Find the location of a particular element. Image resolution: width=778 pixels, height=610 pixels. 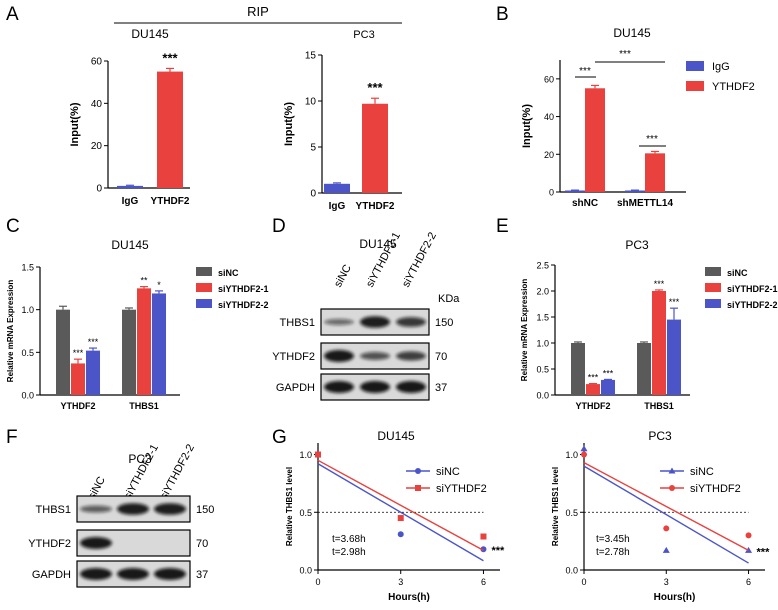

x-tick-label: THBS1 is located at coordinates (659, 406).